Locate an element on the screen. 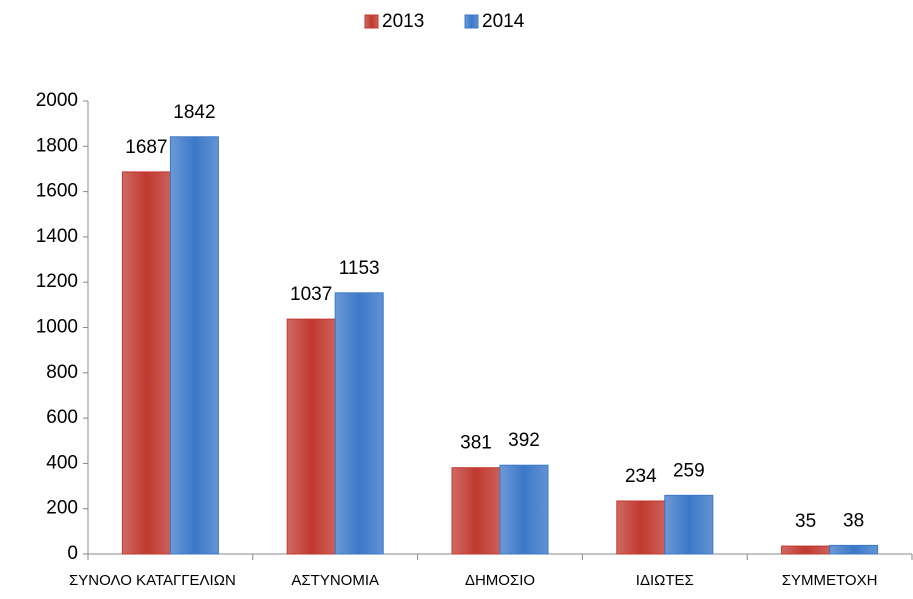 Image resolution: width=913 pixels, height=599 pixels. data-label: 381 is located at coordinates (476, 443).